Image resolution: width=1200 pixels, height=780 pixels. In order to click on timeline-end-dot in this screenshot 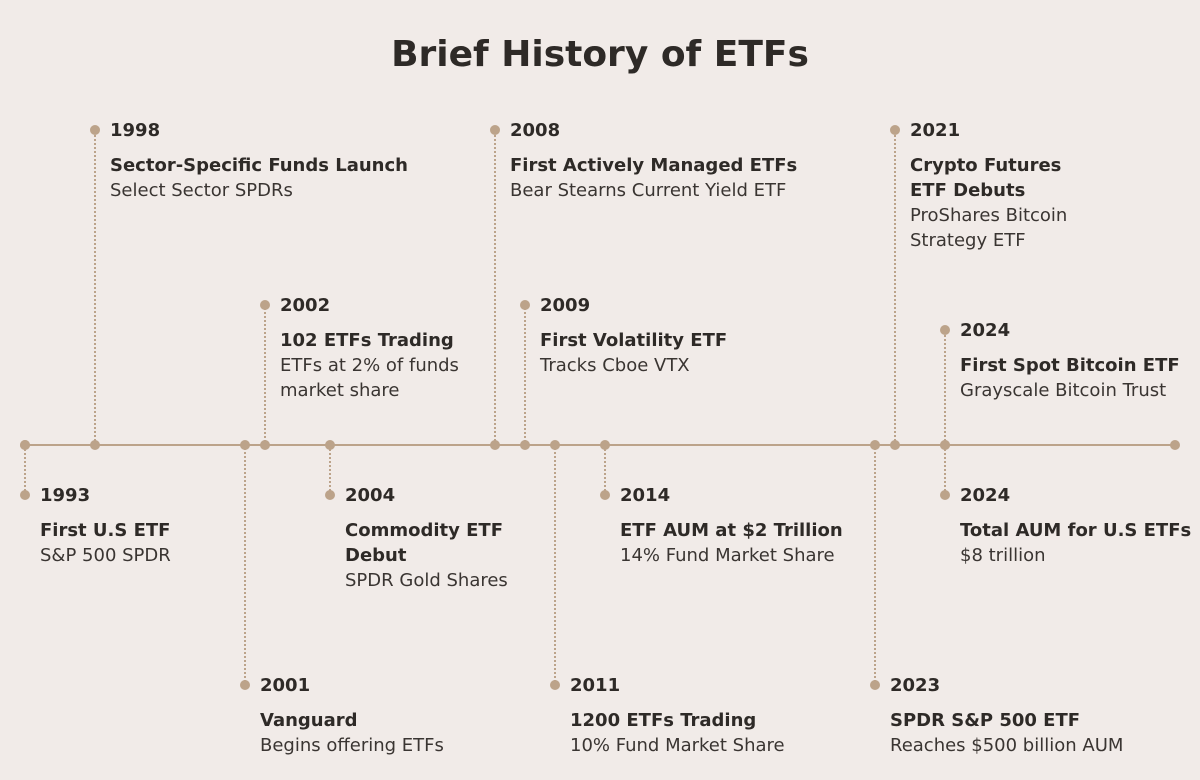, I will do `click(1175, 445)`.